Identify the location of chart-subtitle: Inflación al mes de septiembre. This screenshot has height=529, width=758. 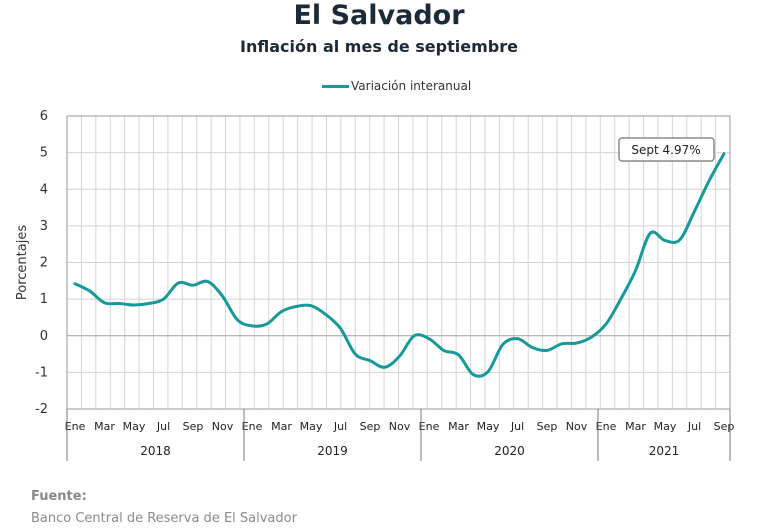
(379, 46).